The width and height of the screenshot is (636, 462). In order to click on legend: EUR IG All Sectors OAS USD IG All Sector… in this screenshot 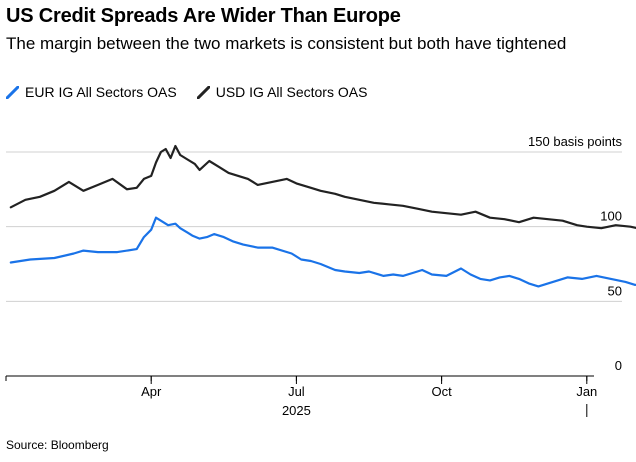, I will do `click(196, 92)`.